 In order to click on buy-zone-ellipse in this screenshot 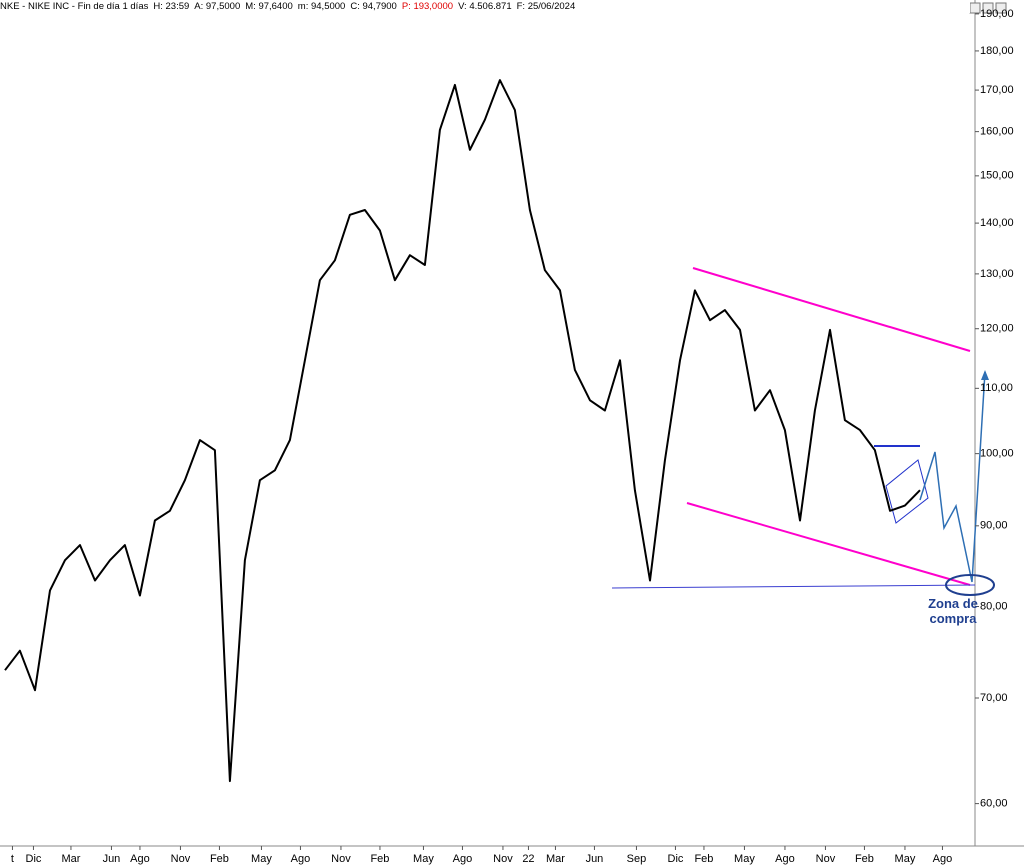, I will do `click(970, 585)`.